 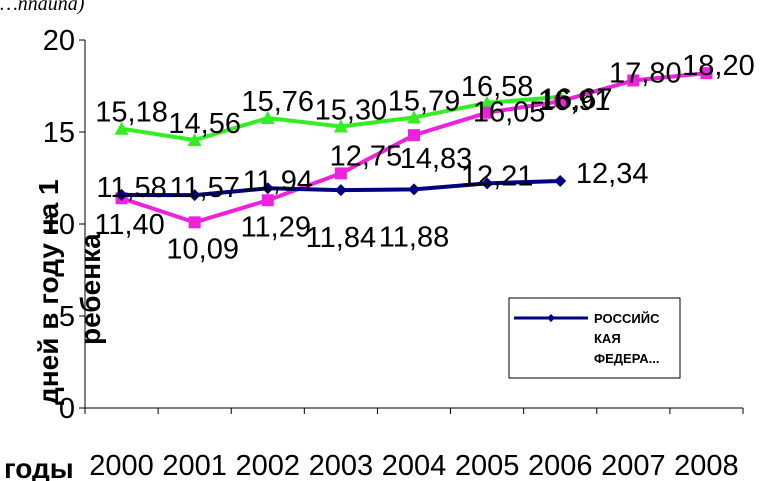 I want to click on data-label: 11,94, so click(x=278, y=181).